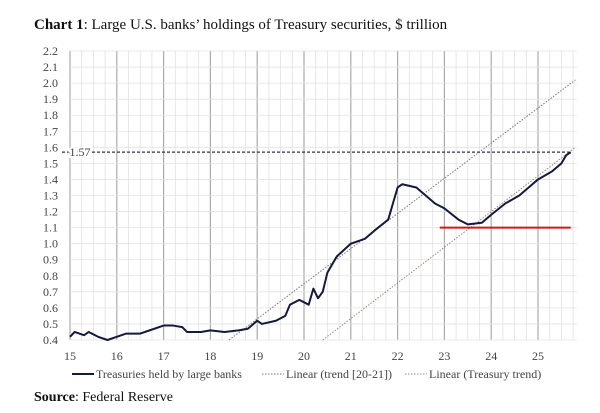 The height and width of the screenshot is (413, 600). I want to click on y-tick-label: 2.2, so click(50, 51).